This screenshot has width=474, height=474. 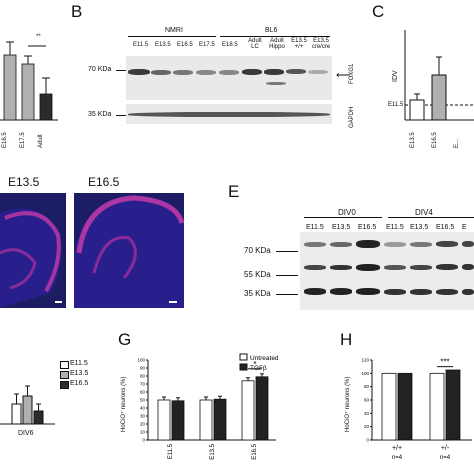 What do you see at coordinates (343, 75) in the screenshot?
I see `arrow-left-icon: ⟵` at bounding box center [343, 75].